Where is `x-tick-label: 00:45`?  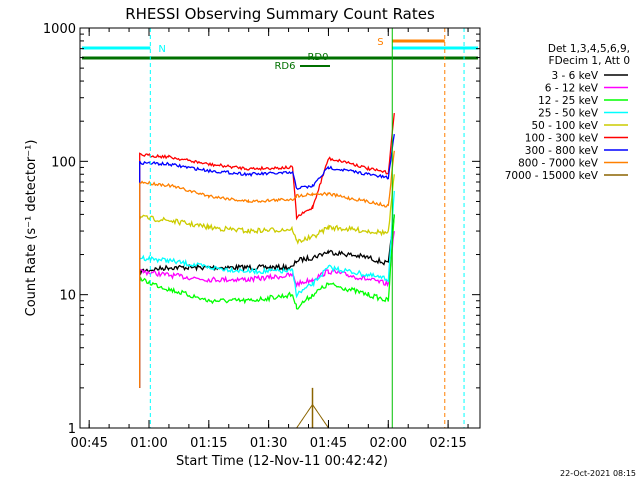
x-tick-label: 00:45 is located at coordinates (88, 443).